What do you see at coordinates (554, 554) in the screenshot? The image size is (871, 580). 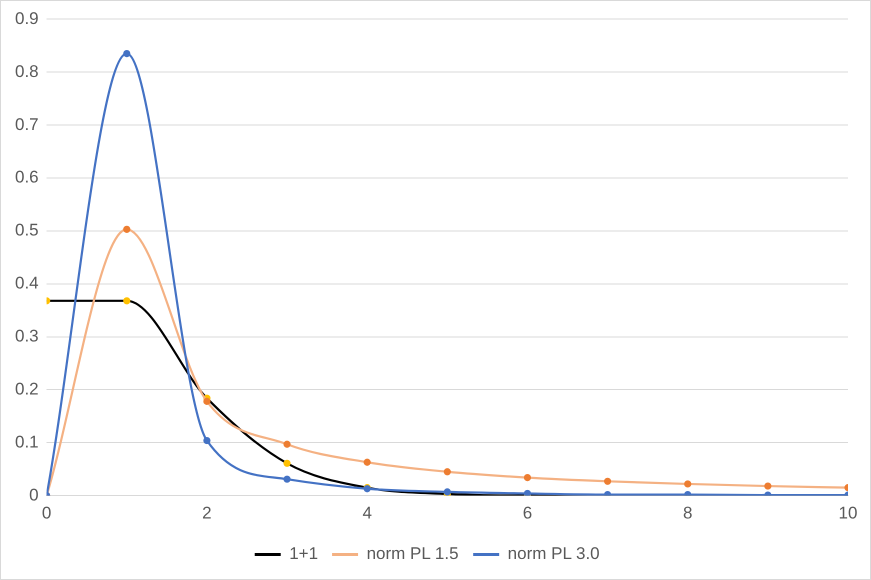 I see `legend-label: norm PL 3.0` at bounding box center [554, 554].